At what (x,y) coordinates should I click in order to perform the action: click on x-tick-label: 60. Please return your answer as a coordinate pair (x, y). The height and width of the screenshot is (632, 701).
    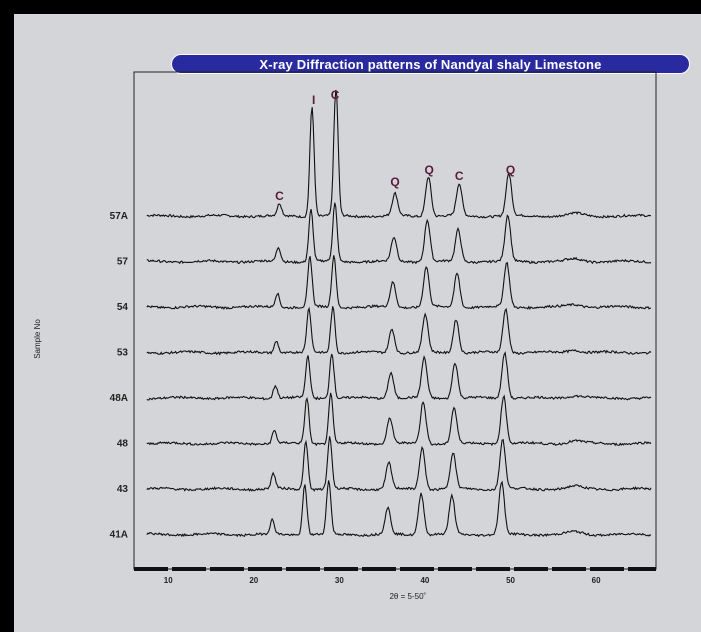
    Looking at the image, I should click on (596, 580).